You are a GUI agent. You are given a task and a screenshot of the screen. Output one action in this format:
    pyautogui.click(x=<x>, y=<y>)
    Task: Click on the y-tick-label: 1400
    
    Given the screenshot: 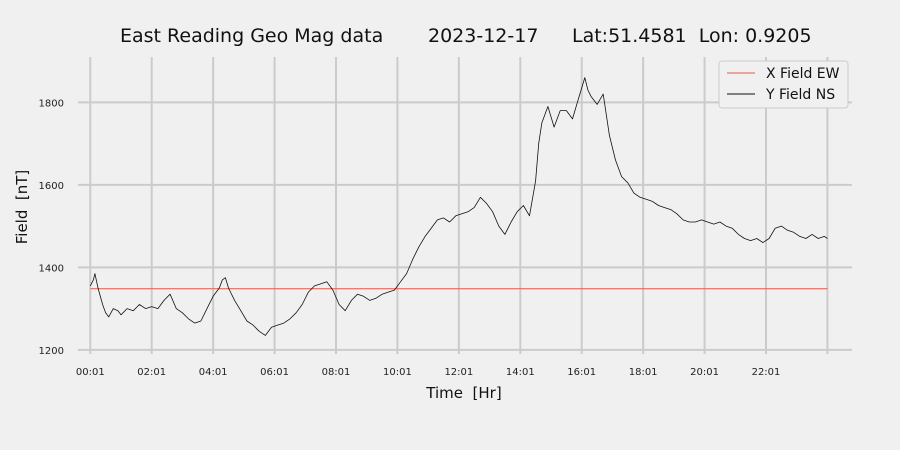 What is the action you would take?
    pyautogui.click(x=51, y=268)
    